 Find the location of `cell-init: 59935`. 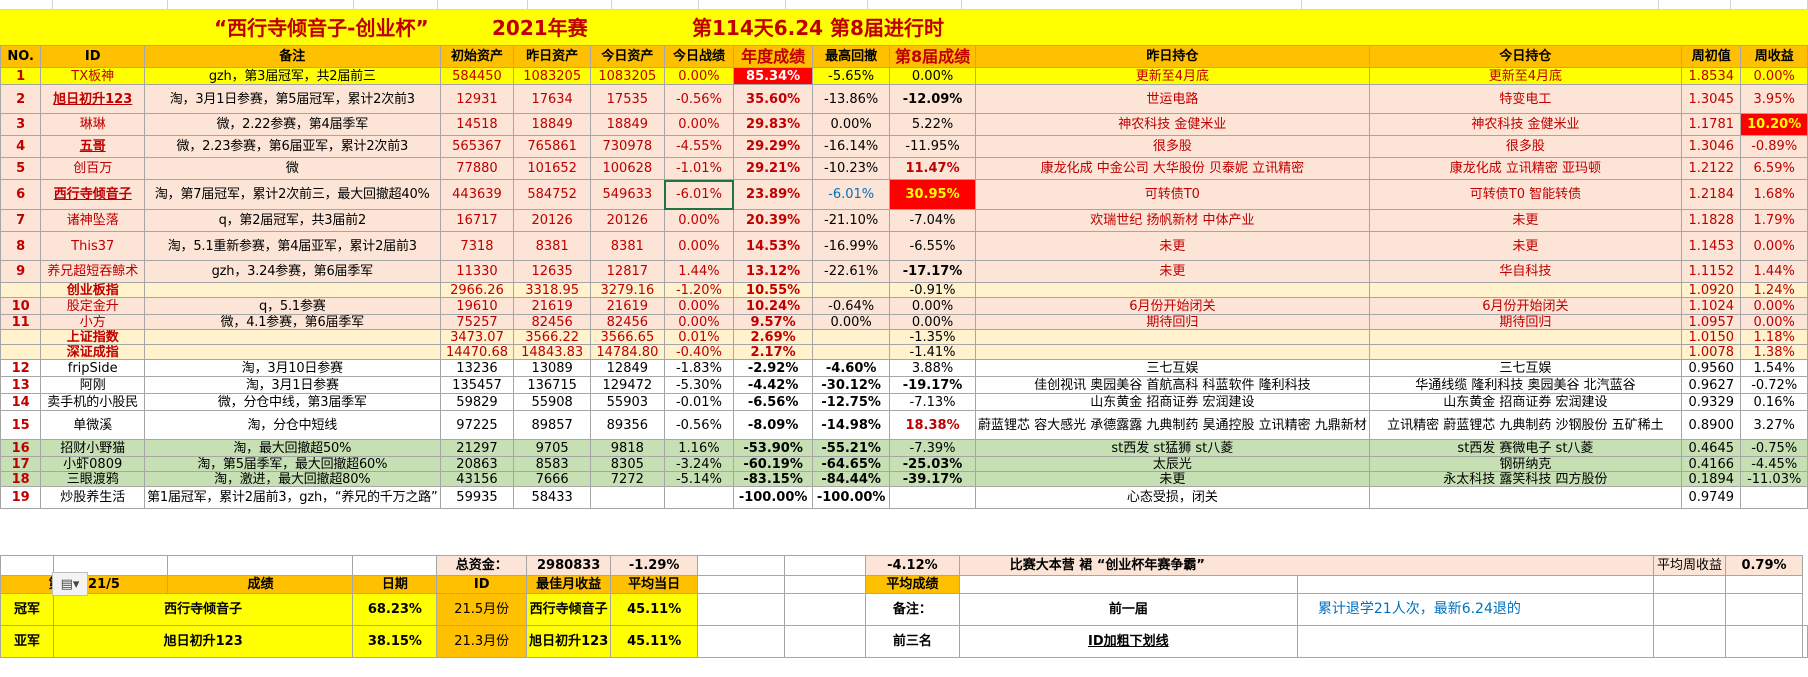

cell-init: 59935 is located at coordinates (477, 497).